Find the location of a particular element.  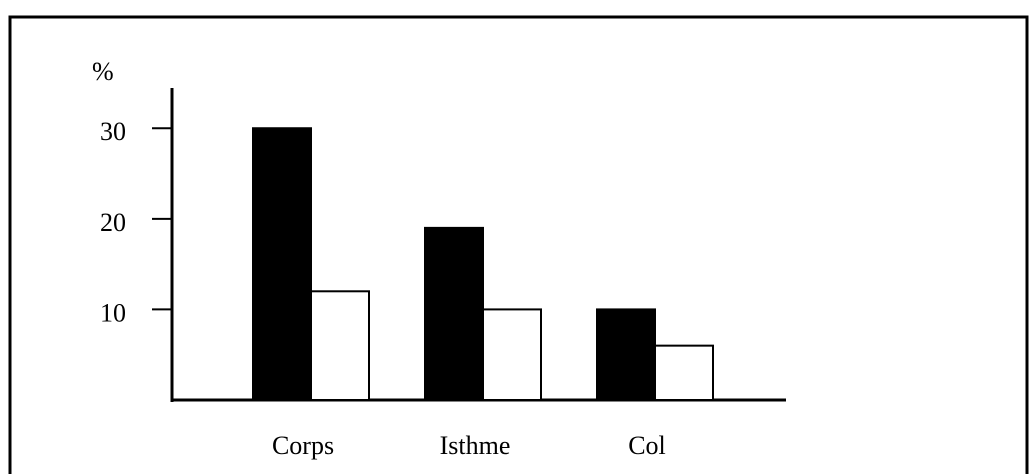

x-tick-label: Isthme is located at coordinates (475, 445).